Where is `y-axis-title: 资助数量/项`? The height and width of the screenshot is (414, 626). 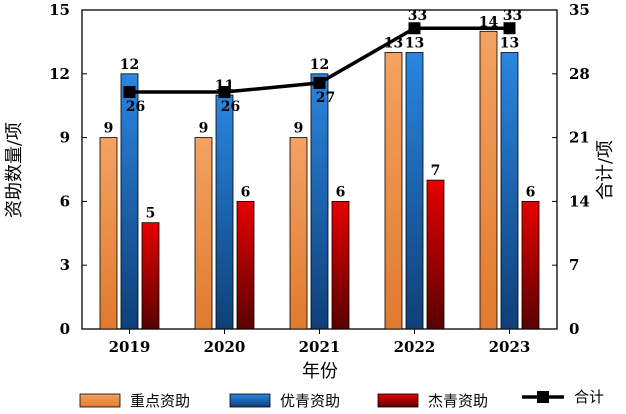
y-axis-title: 资助数量/项 is located at coordinates (14, 170).